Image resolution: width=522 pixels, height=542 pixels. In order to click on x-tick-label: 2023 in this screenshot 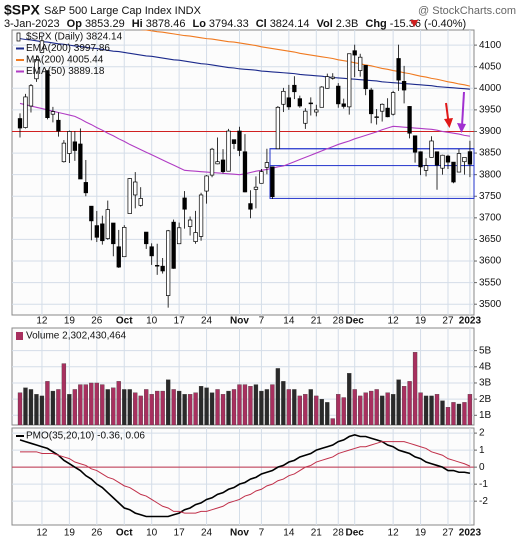, I will do `click(470, 533)`.